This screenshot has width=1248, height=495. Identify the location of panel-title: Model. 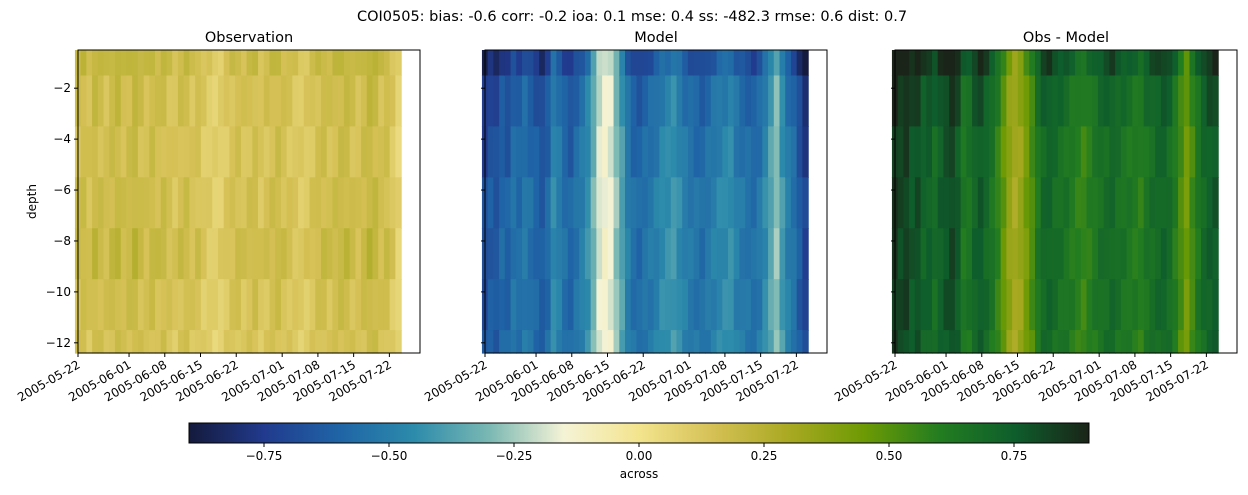
(656, 38).